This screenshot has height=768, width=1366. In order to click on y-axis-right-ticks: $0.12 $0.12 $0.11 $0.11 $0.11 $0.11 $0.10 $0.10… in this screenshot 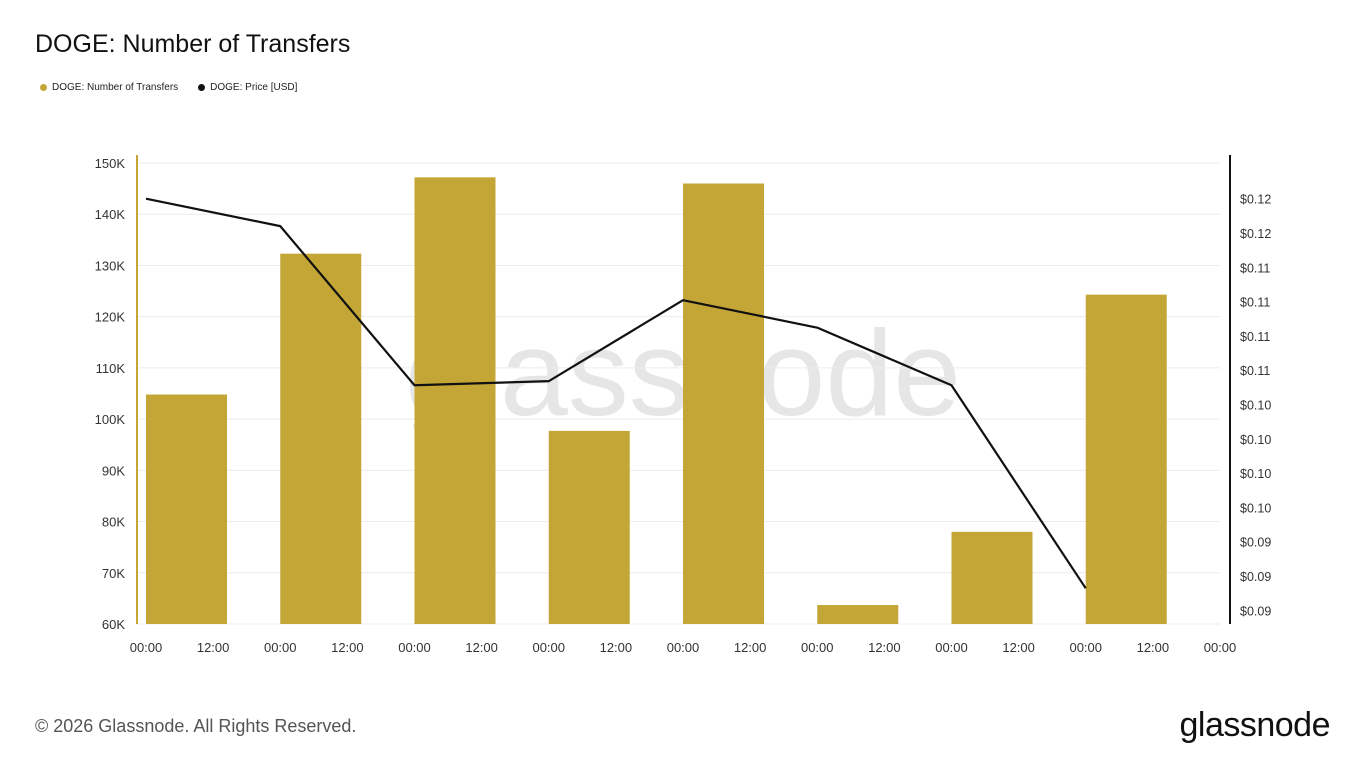, I will do `click(1255, 406)`.